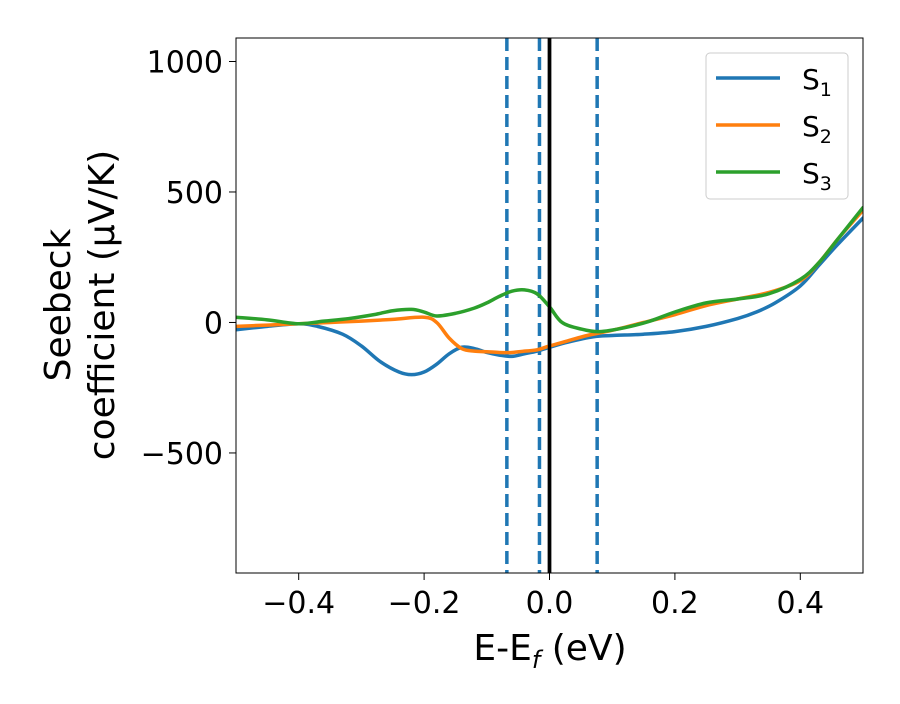  I want to click on y-axis-label-line2: coefficient (μV/K), so click(102, 305).